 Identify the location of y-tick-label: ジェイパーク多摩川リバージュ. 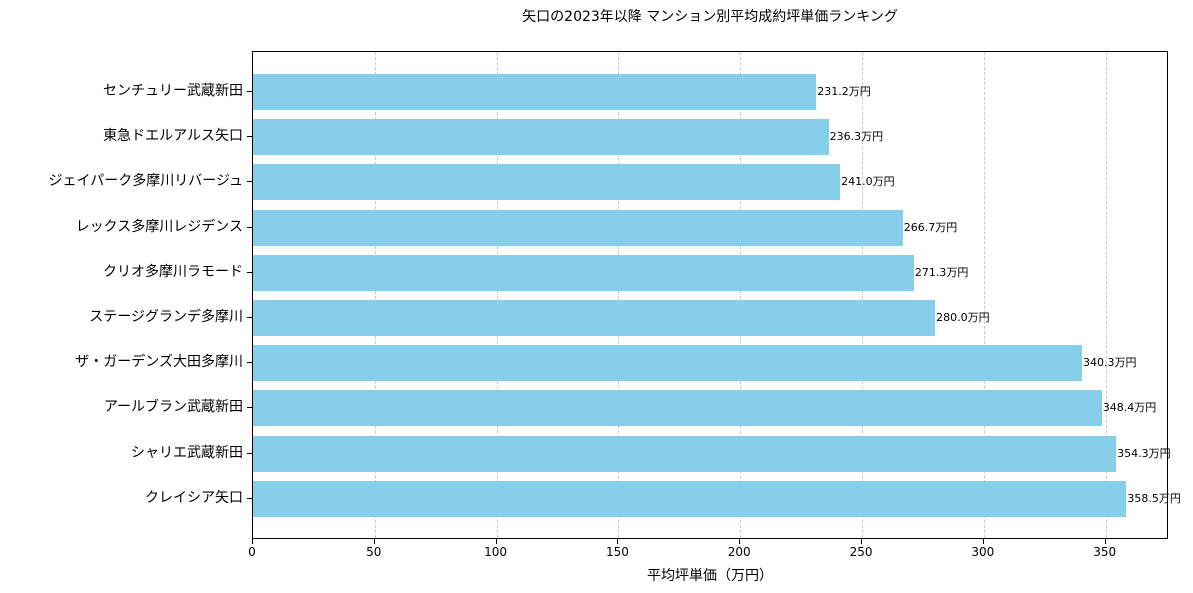
(145, 181).